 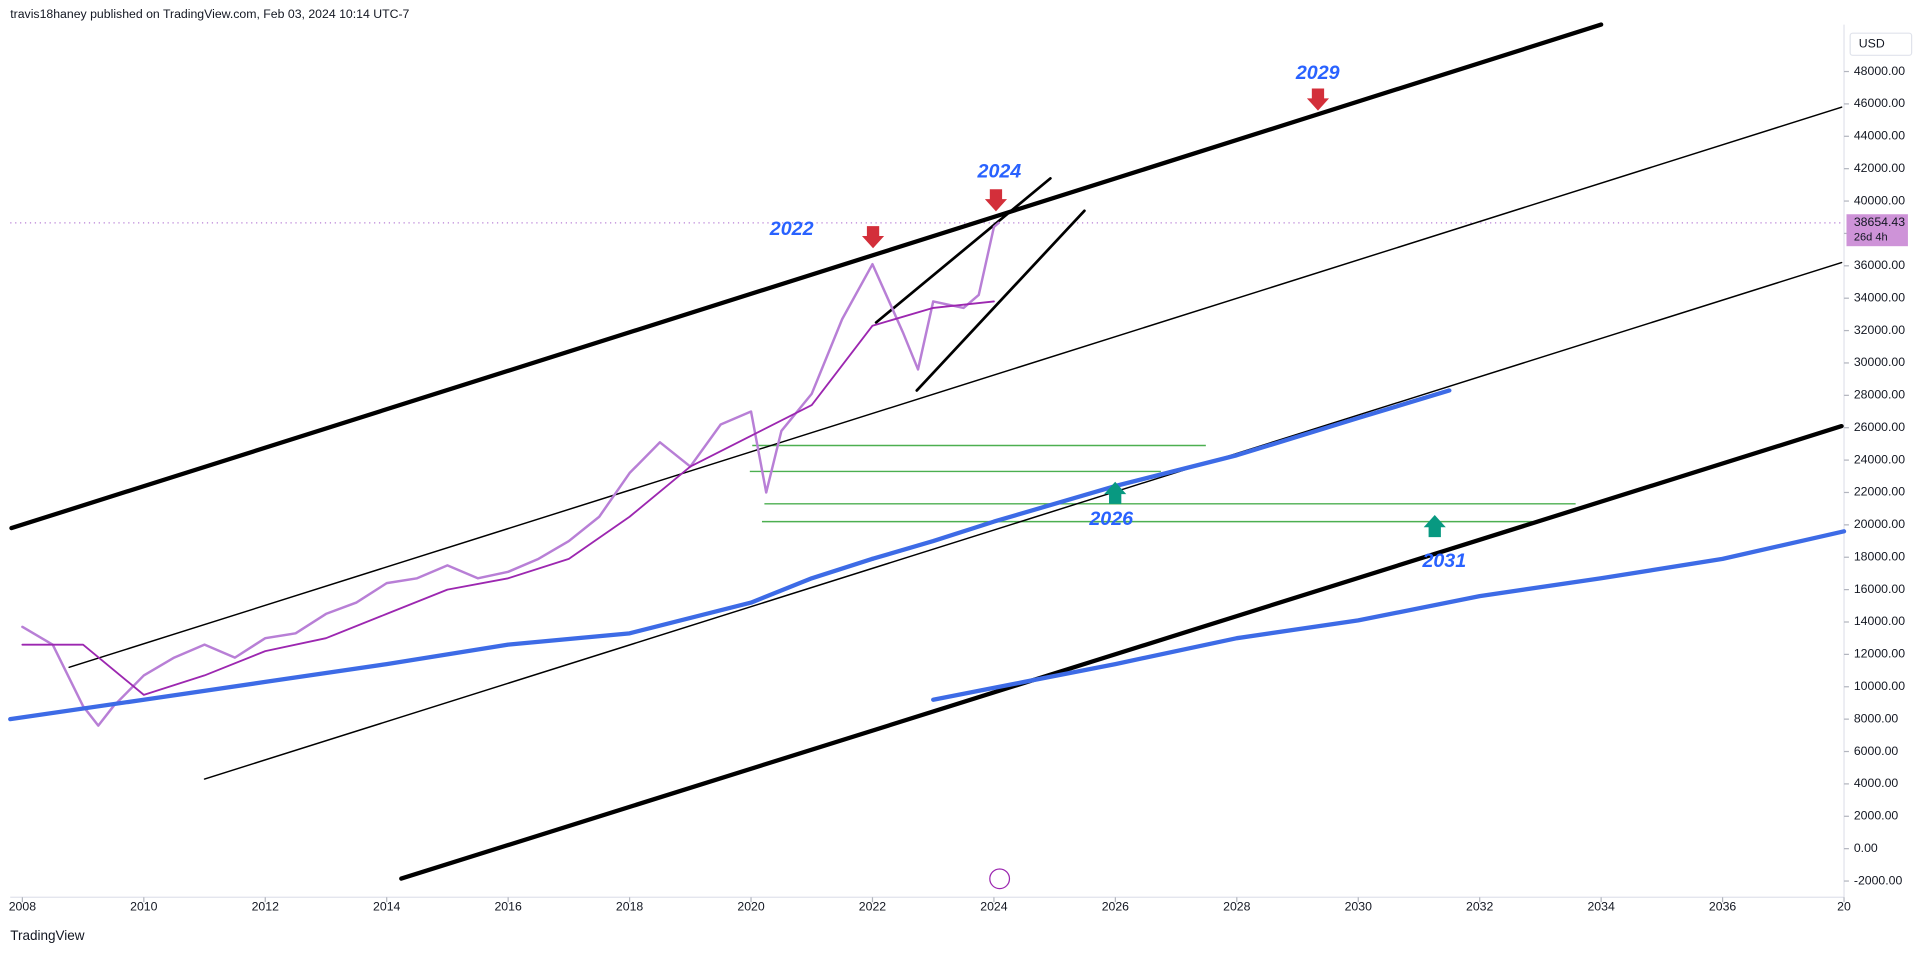 I want to click on y-tick-label: 4000.00, so click(x=1876, y=783).